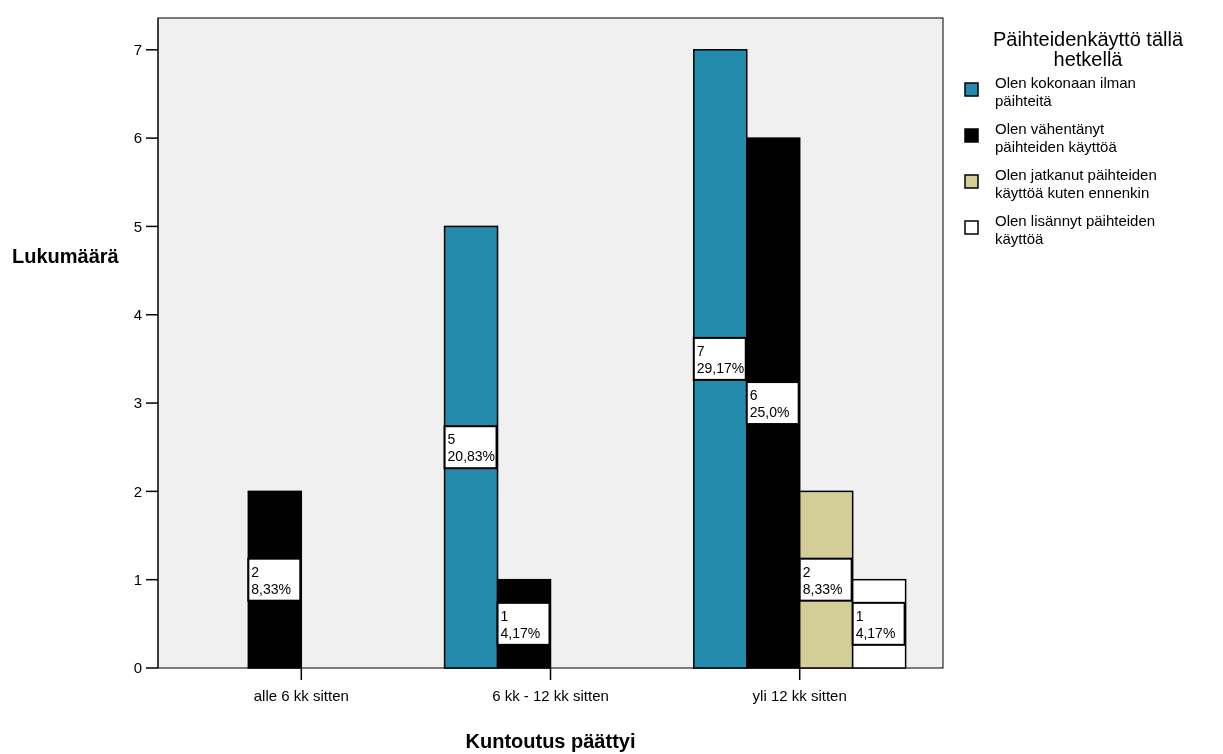 This screenshot has height=754, width=1223. I want to click on y-tick-label: 3, so click(137, 403).